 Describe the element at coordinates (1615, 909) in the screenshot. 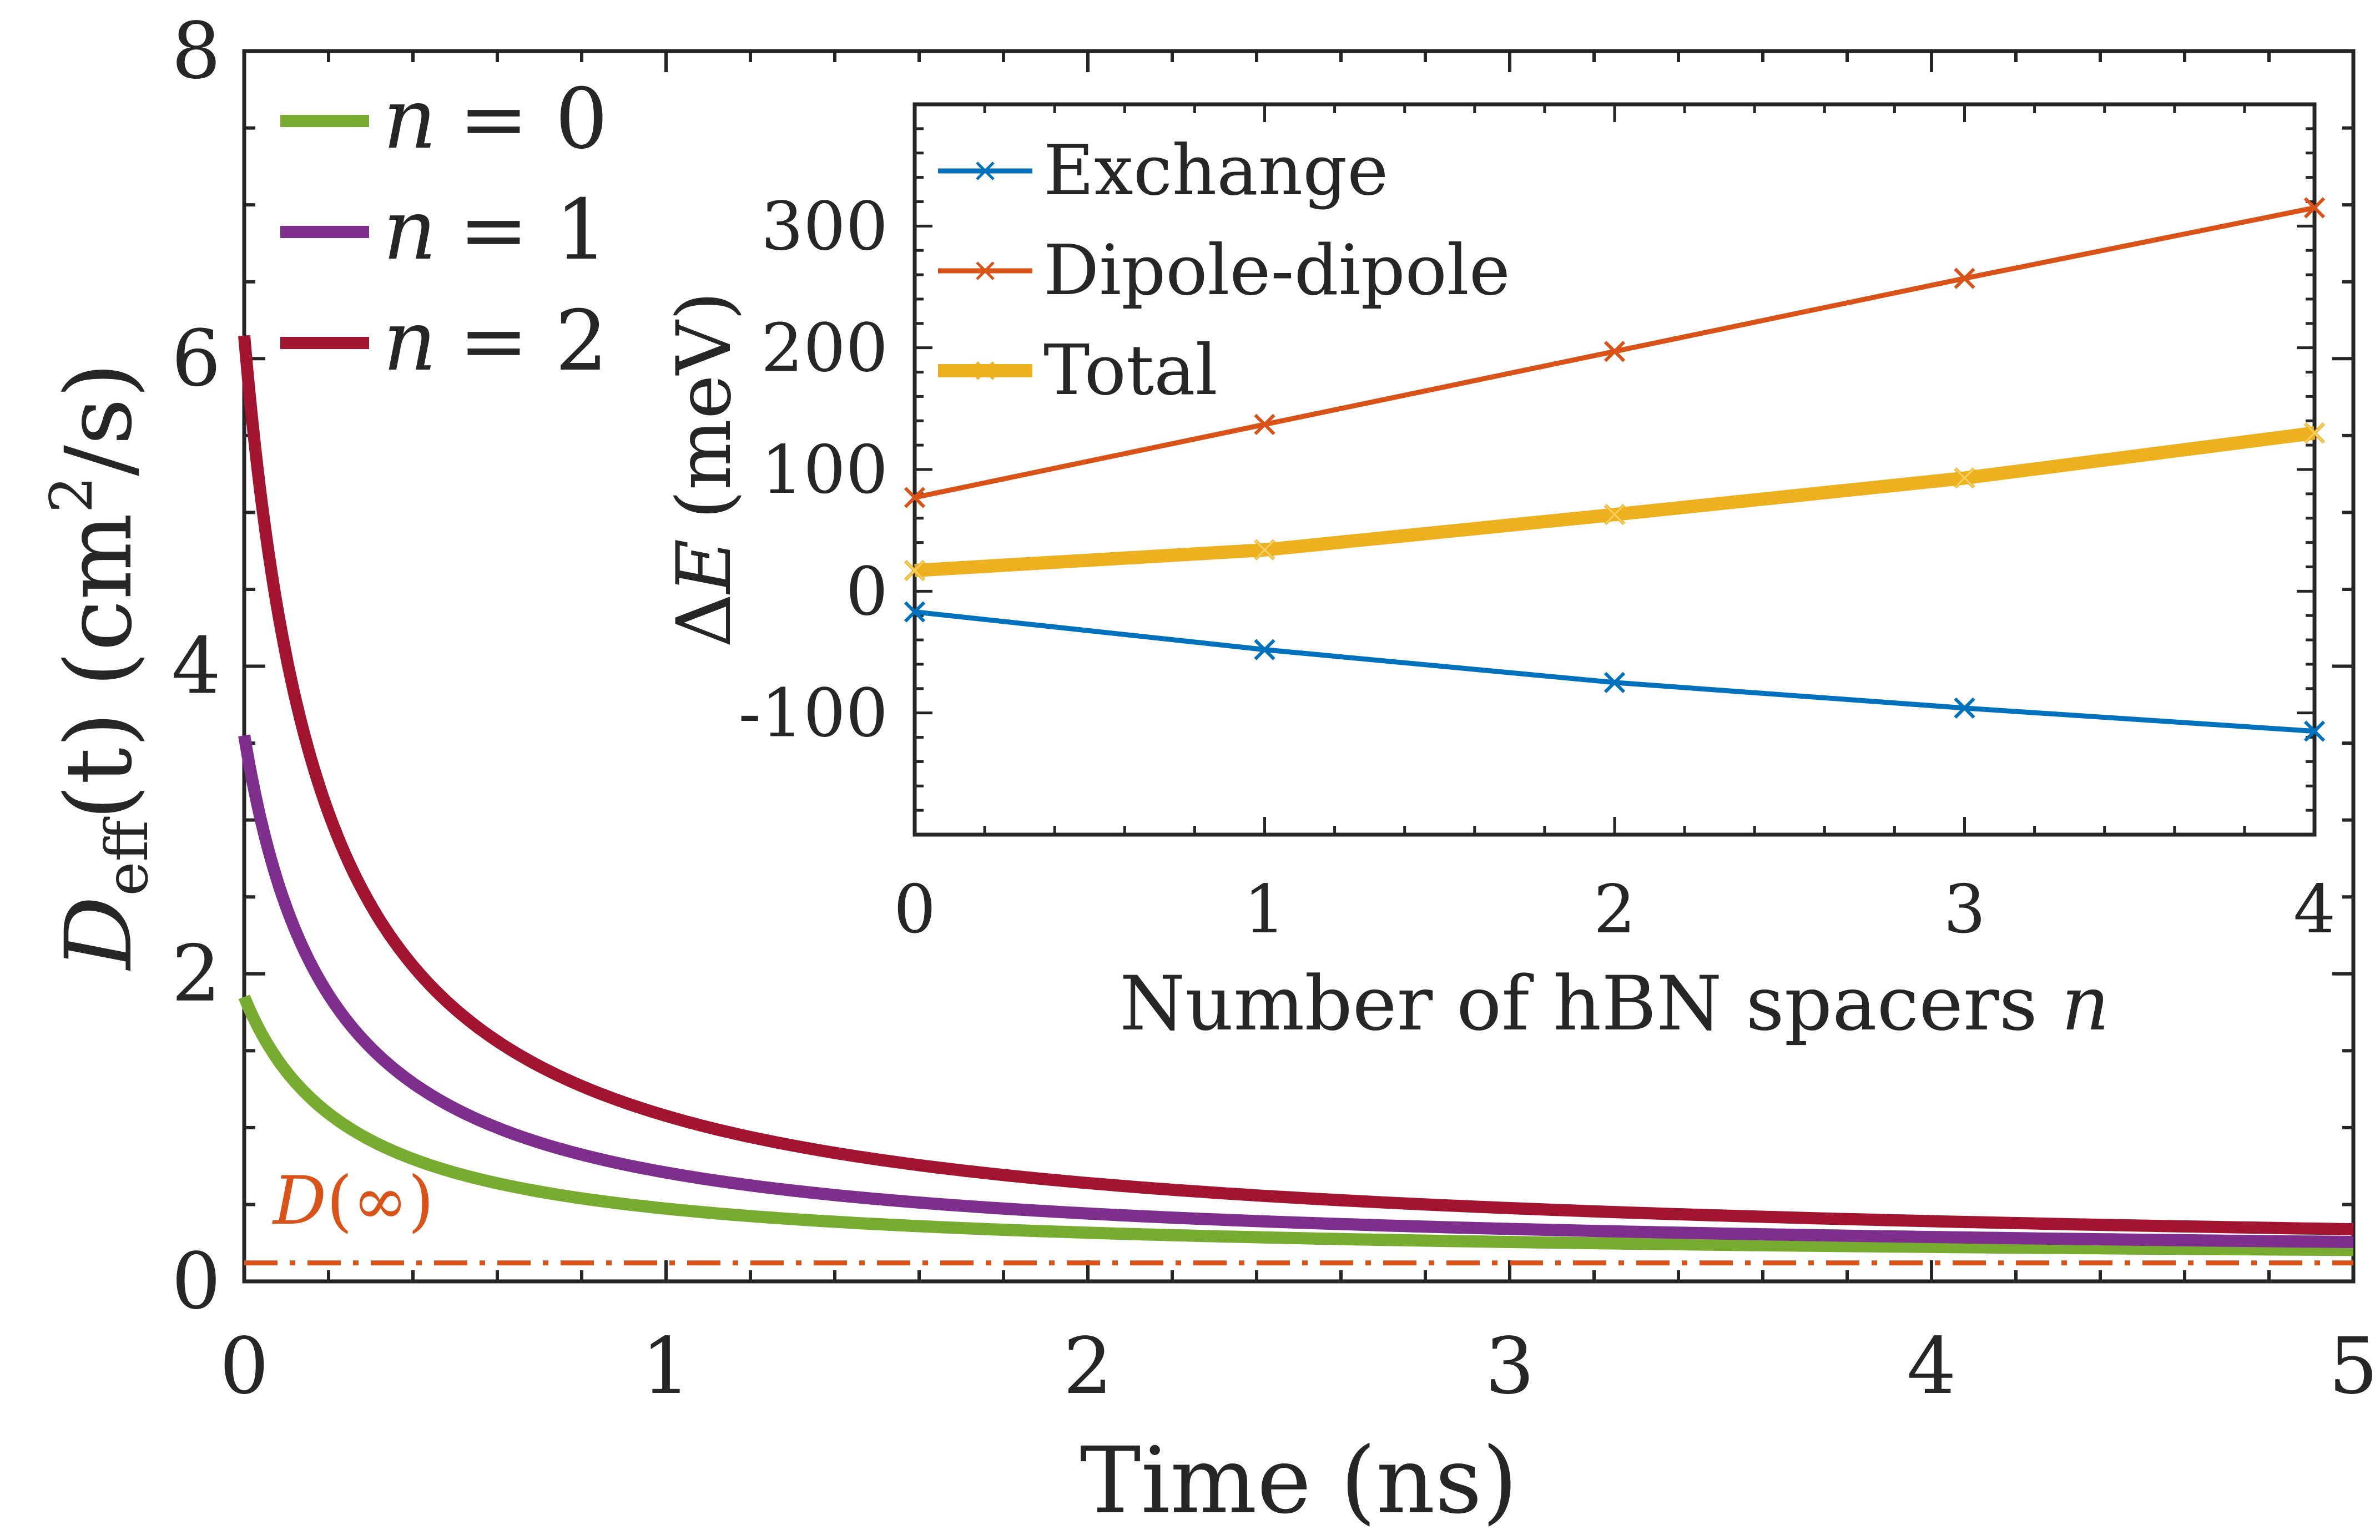

I see `inset-x-tick-label: 2` at that location.